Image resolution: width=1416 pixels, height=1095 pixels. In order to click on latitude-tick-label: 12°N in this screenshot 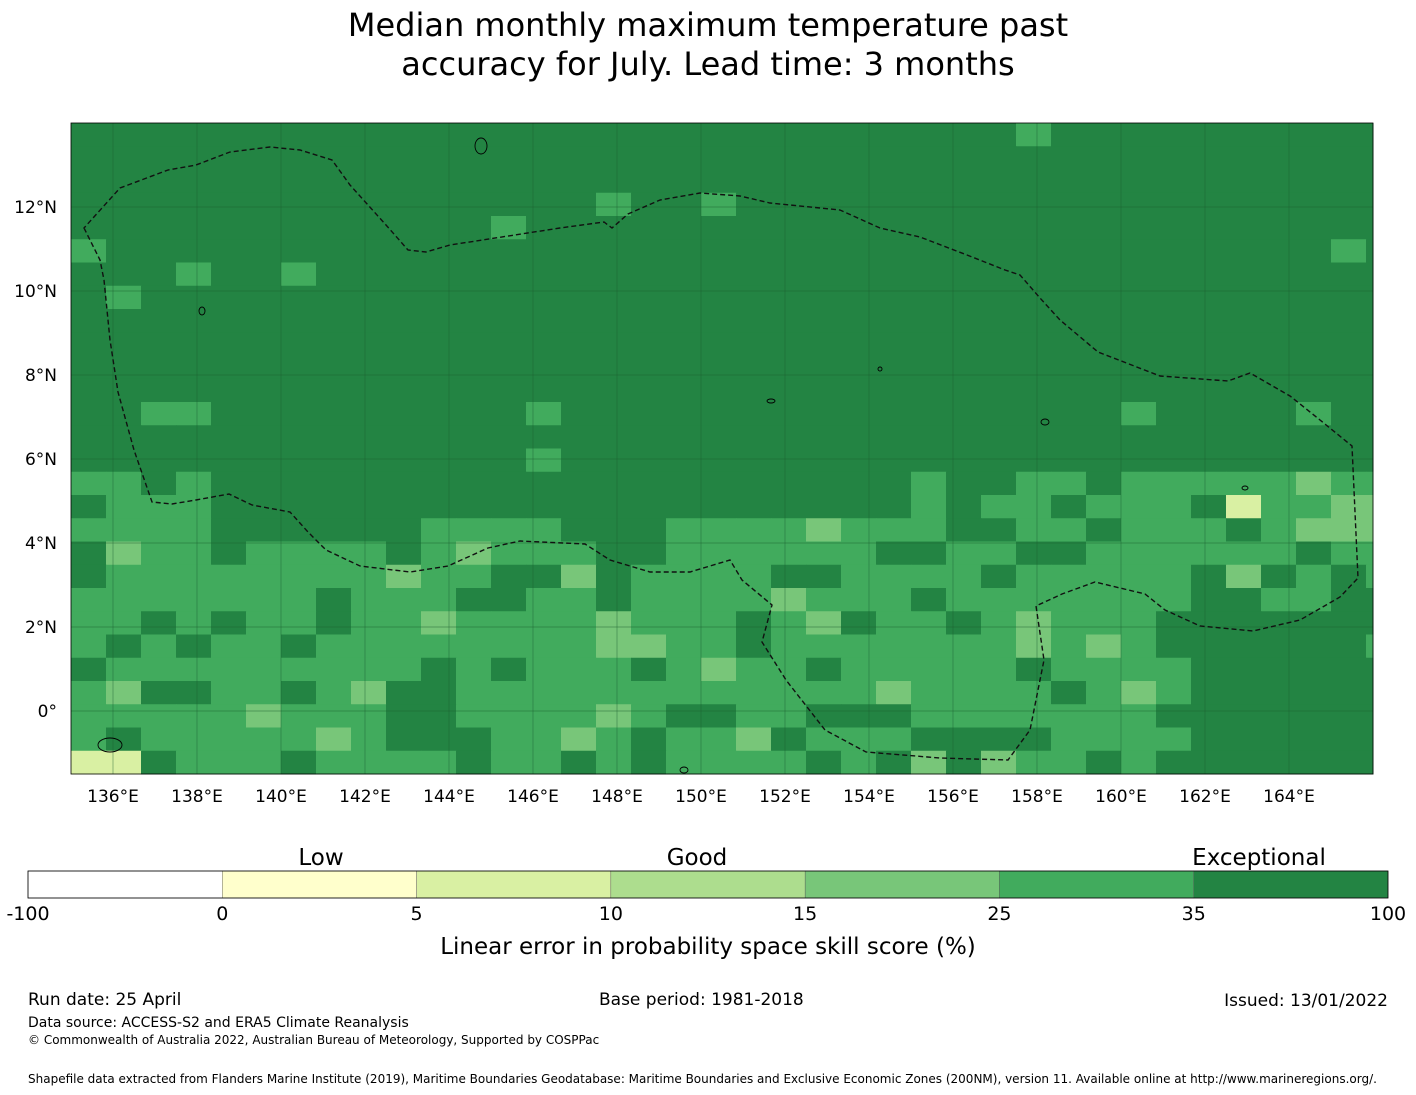, I will do `click(35, 208)`.